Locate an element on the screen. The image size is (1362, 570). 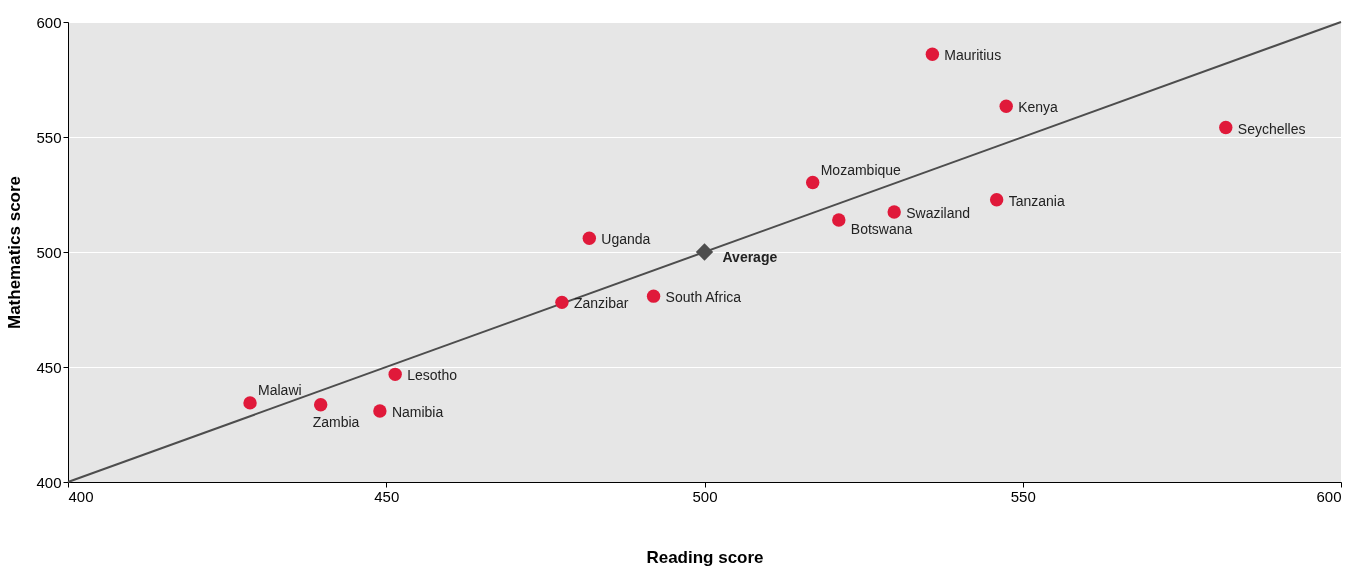
x-tick-label: 600 is located at coordinates (1329, 496).